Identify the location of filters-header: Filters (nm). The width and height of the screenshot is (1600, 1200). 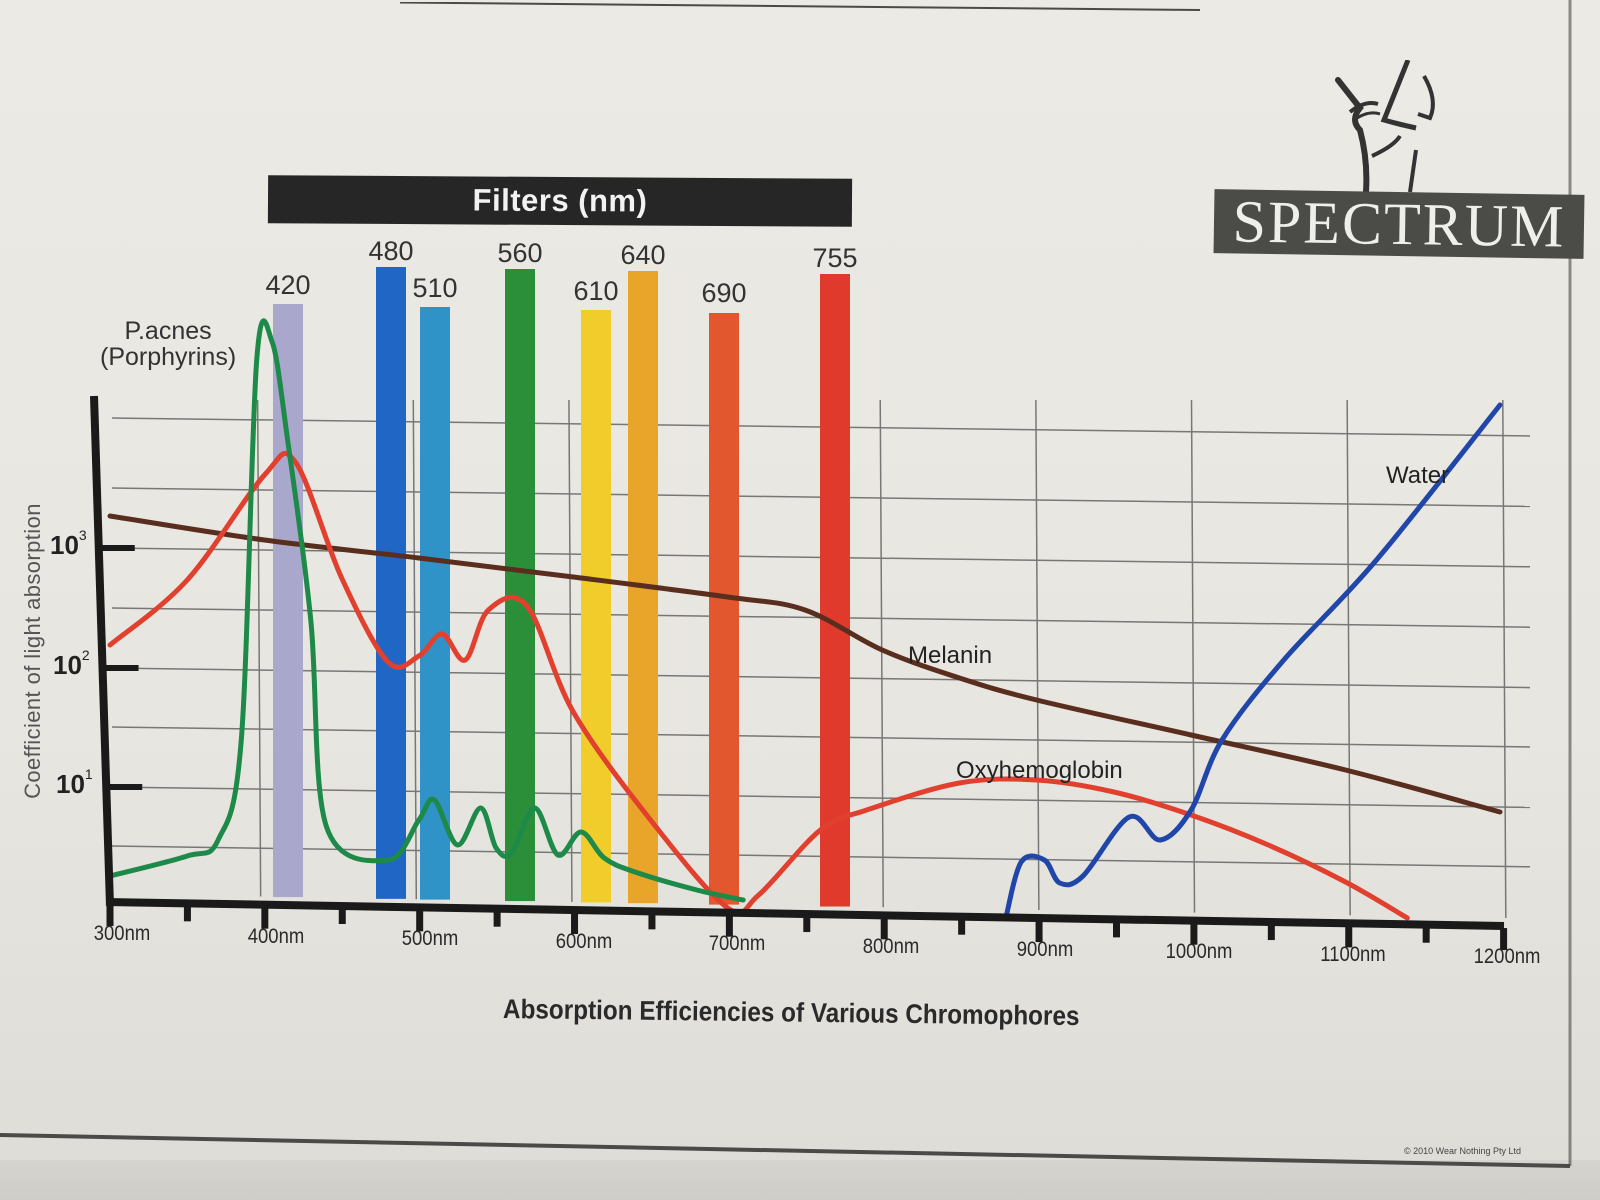
(560, 201).